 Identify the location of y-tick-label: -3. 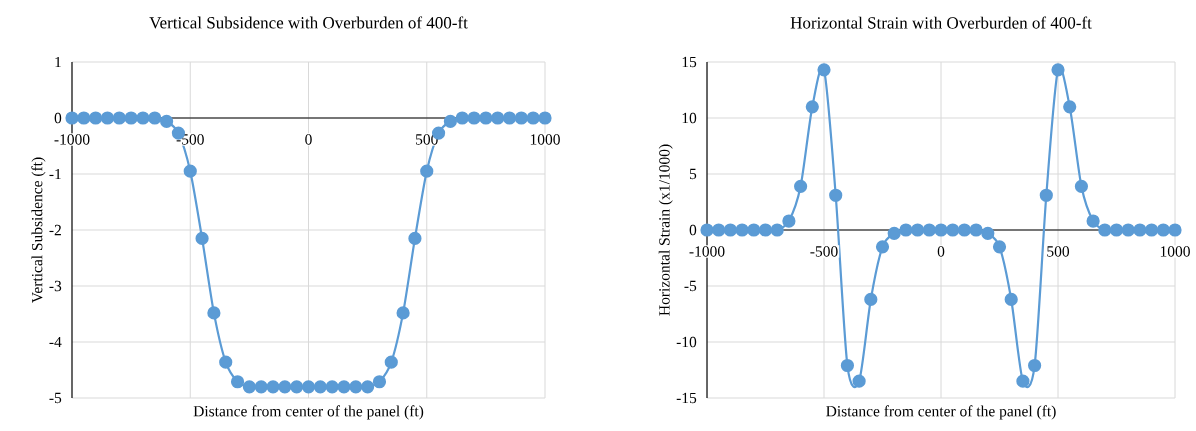
(55, 286).